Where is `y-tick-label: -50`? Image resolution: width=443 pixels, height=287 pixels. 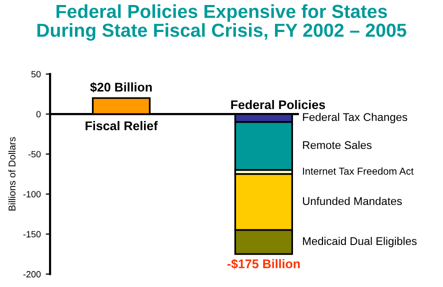 y-tick-label: -50 is located at coordinates (34, 154).